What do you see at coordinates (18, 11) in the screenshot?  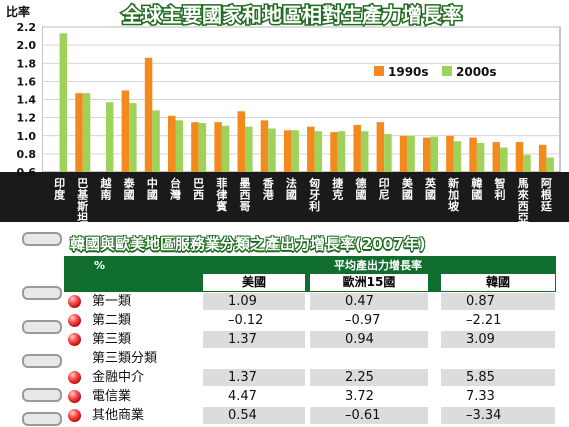 I see `y-axis-label: 比率` at bounding box center [18, 11].